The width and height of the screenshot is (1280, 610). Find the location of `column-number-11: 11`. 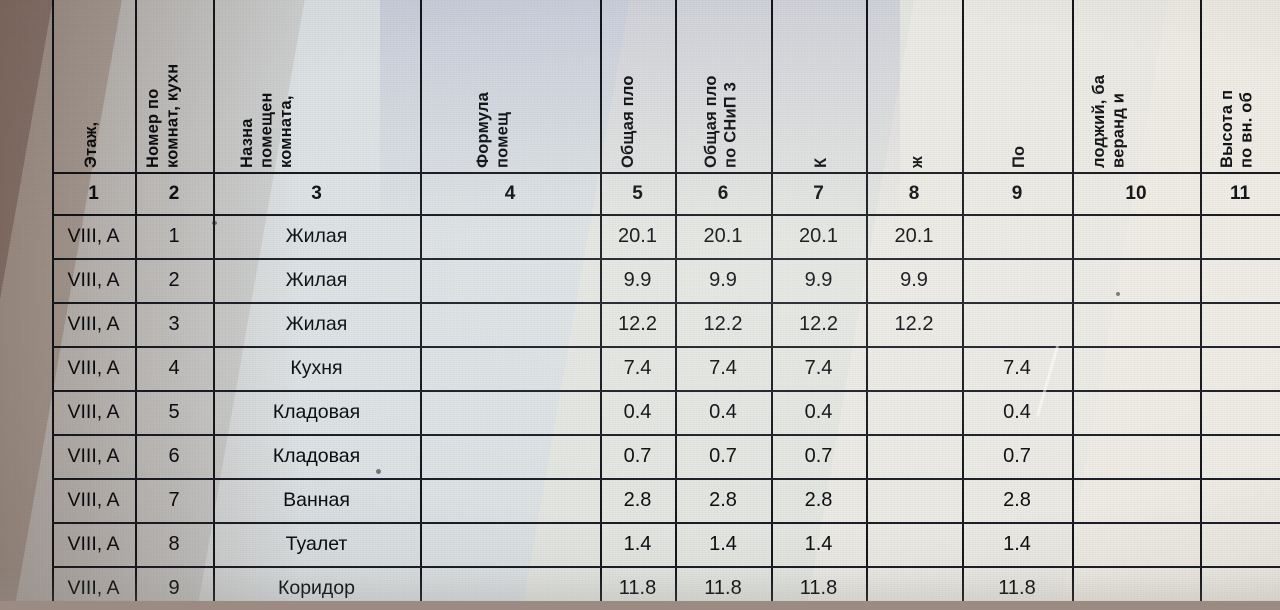

column-number-11: 11 is located at coordinates (1240, 193).